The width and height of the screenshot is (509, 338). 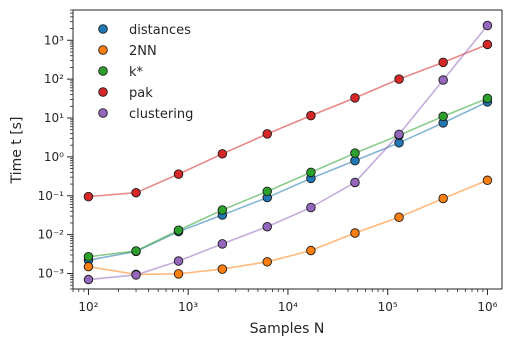 I want to click on legend-marker-clustering, so click(x=103, y=113).